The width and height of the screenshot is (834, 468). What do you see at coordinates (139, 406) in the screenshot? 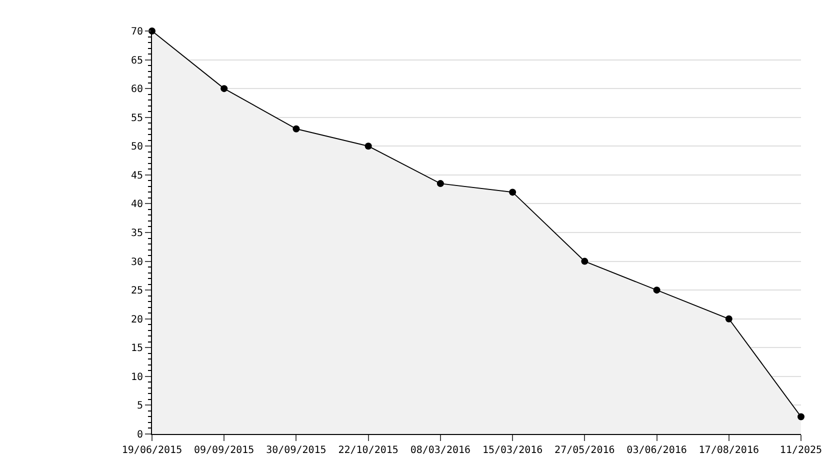
I see `y-tick-label: 5` at bounding box center [139, 406].